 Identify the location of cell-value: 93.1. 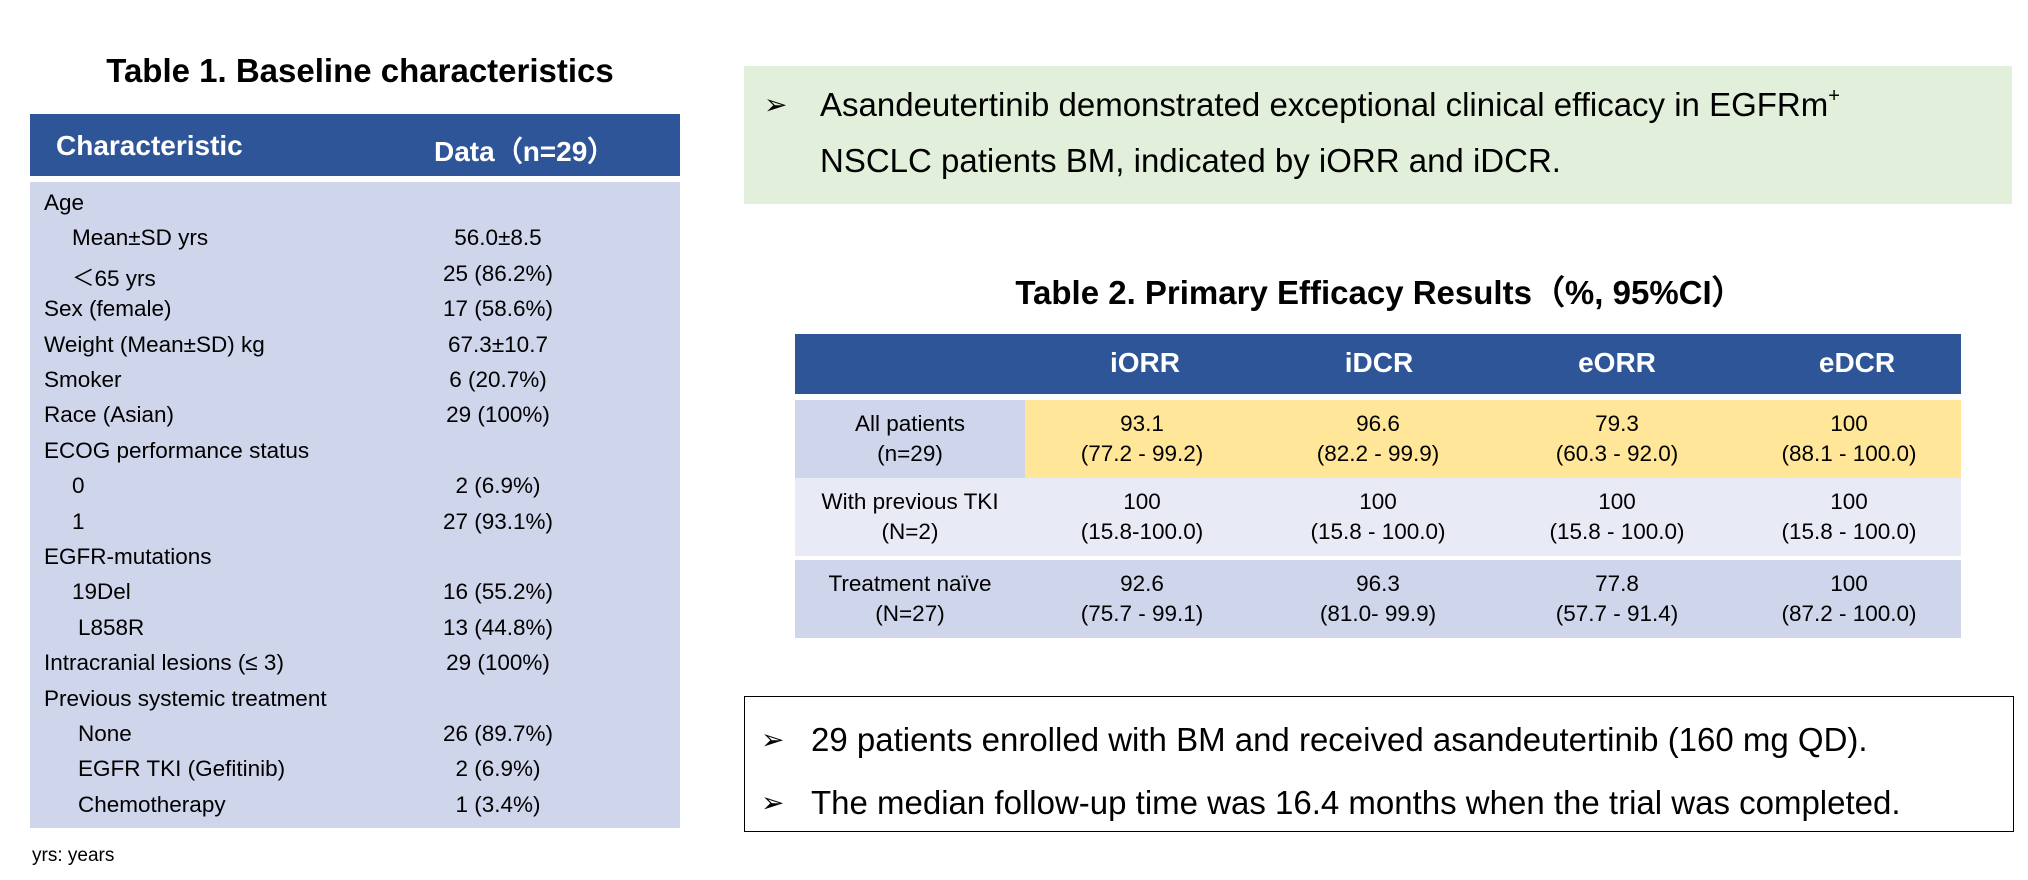
(1142, 423).